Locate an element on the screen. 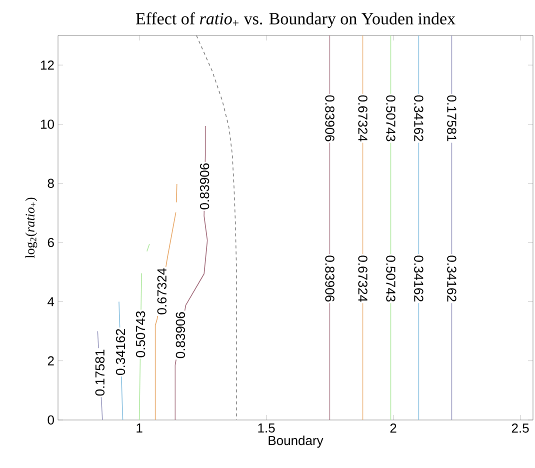 The height and width of the screenshot is (468, 535). y-tick-label: 2 is located at coordinates (51, 361).